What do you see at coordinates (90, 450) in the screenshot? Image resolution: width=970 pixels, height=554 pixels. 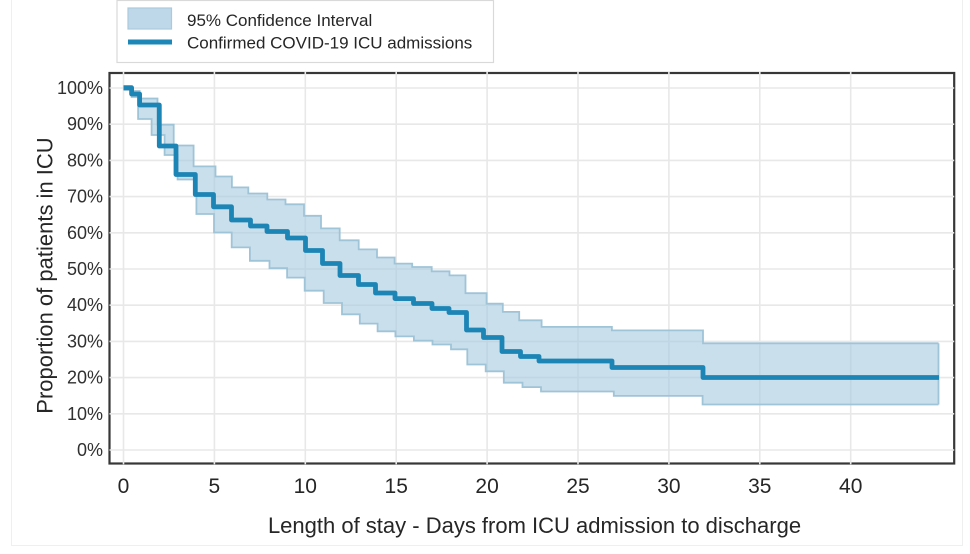 I see `svg-text: 0%` at bounding box center [90, 450].